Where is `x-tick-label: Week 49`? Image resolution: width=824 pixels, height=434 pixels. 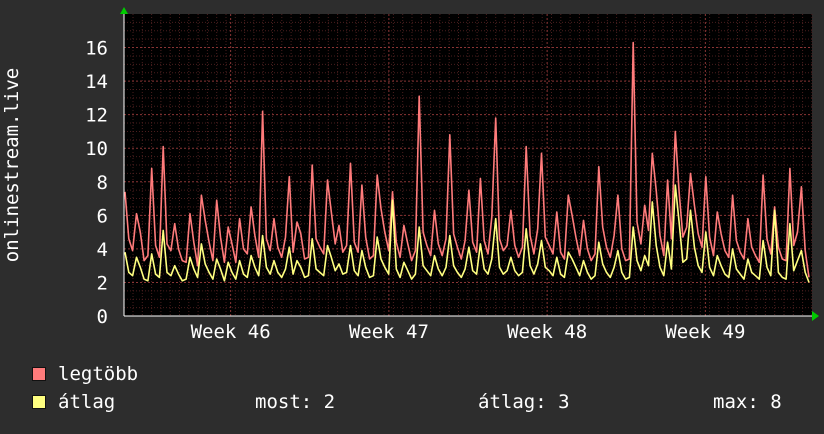
x-tick-label: Week 49 is located at coordinates (705, 332).